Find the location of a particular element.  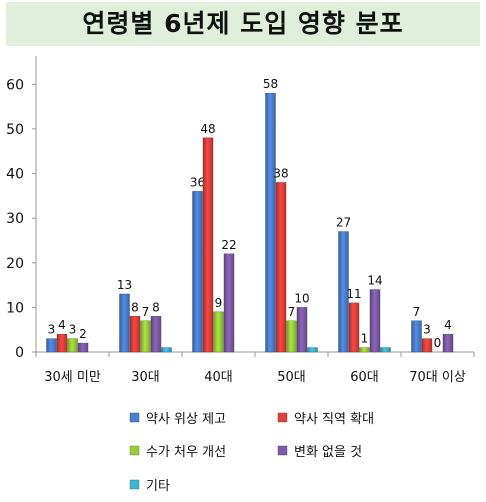

legend-label: 변화 없을 것 is located at coordinates (328, 452).